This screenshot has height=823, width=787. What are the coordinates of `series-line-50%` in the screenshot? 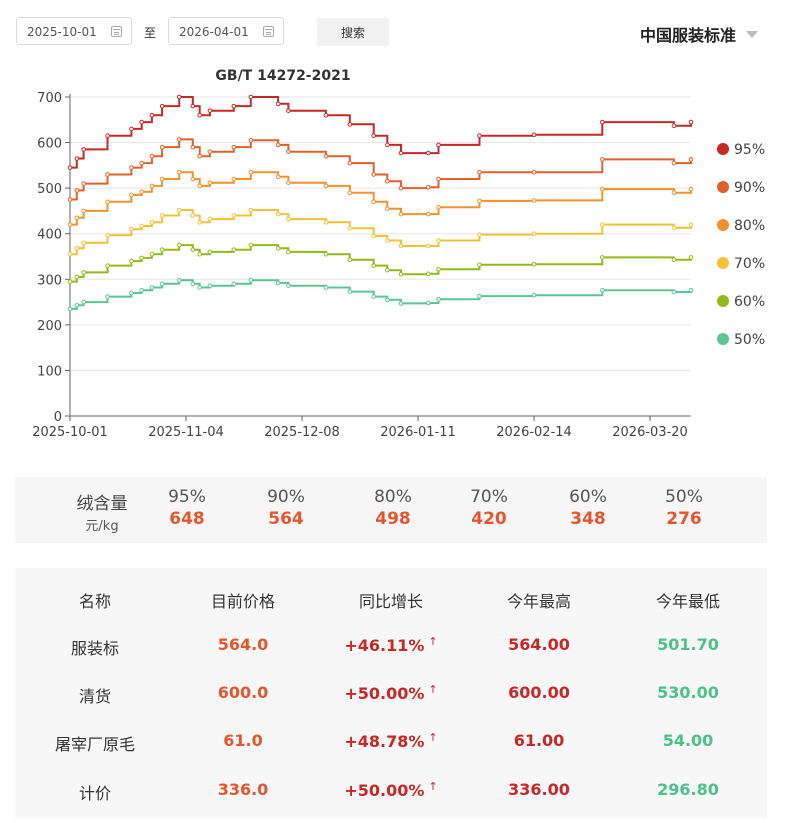 It's located at (381, 294).